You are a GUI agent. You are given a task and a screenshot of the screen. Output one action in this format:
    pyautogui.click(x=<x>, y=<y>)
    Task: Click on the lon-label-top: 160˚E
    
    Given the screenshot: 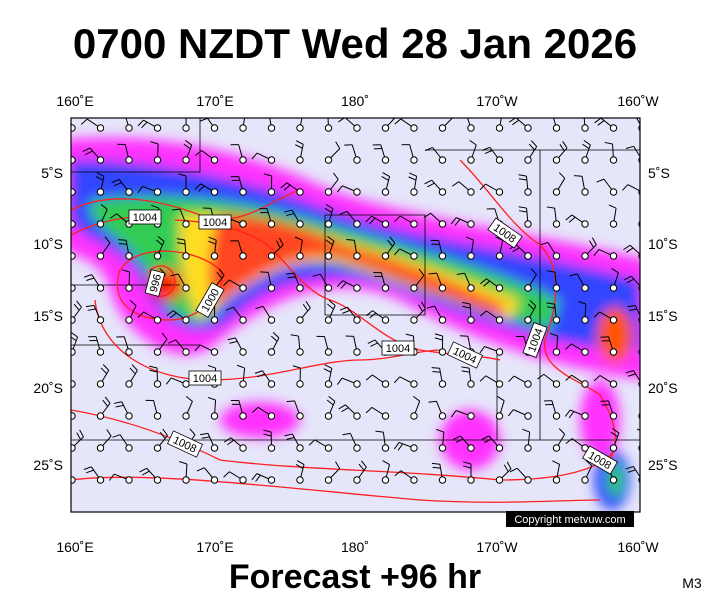 What is the action you would take?
    pyautogui.click(x=74, y=101)
    